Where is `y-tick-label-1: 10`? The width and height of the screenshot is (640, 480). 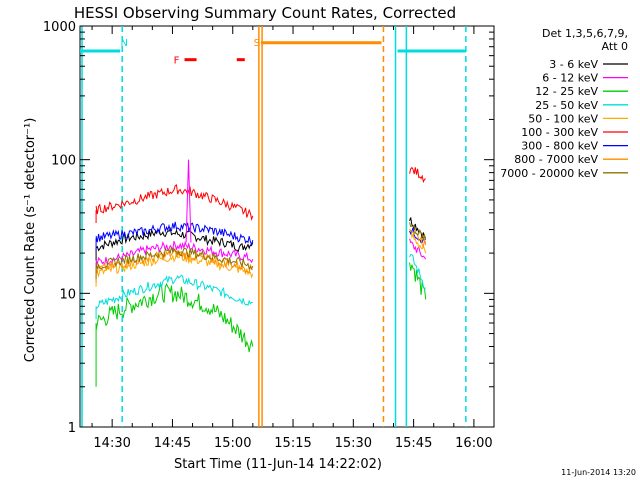 y-tick-label-1: 10 is located at coordinates (67, 294).